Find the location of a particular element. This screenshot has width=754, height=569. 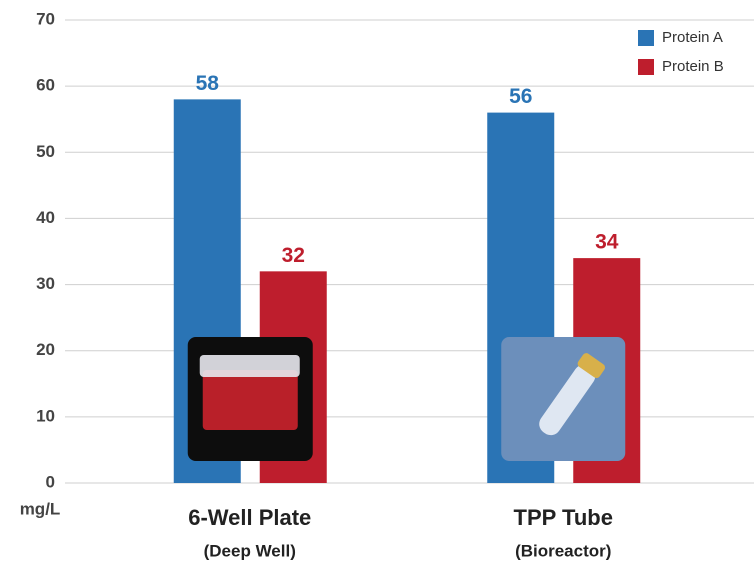

tube-body is located at coordinates (567, 400).